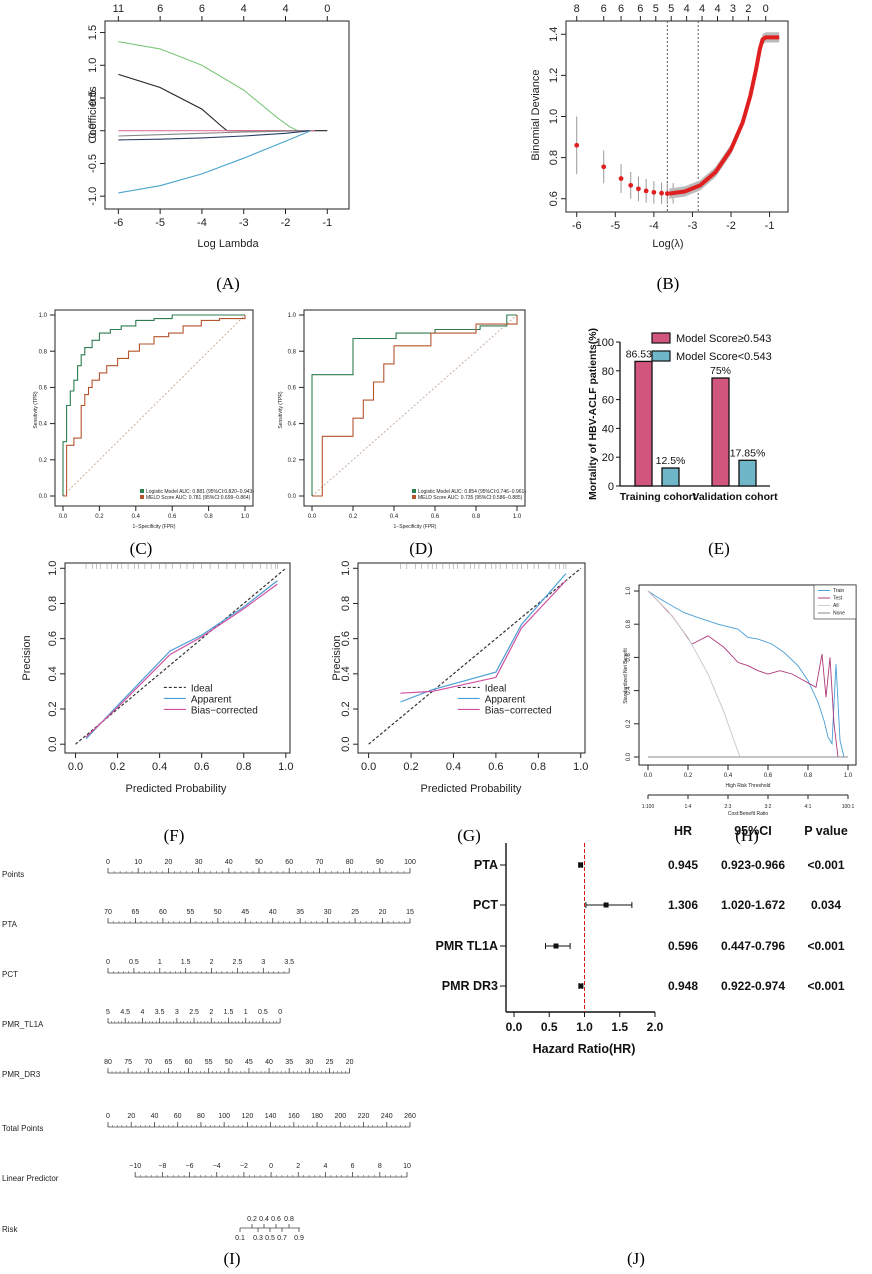  I want to click on h-y-tick-label: 0.6, so click(629, 657).